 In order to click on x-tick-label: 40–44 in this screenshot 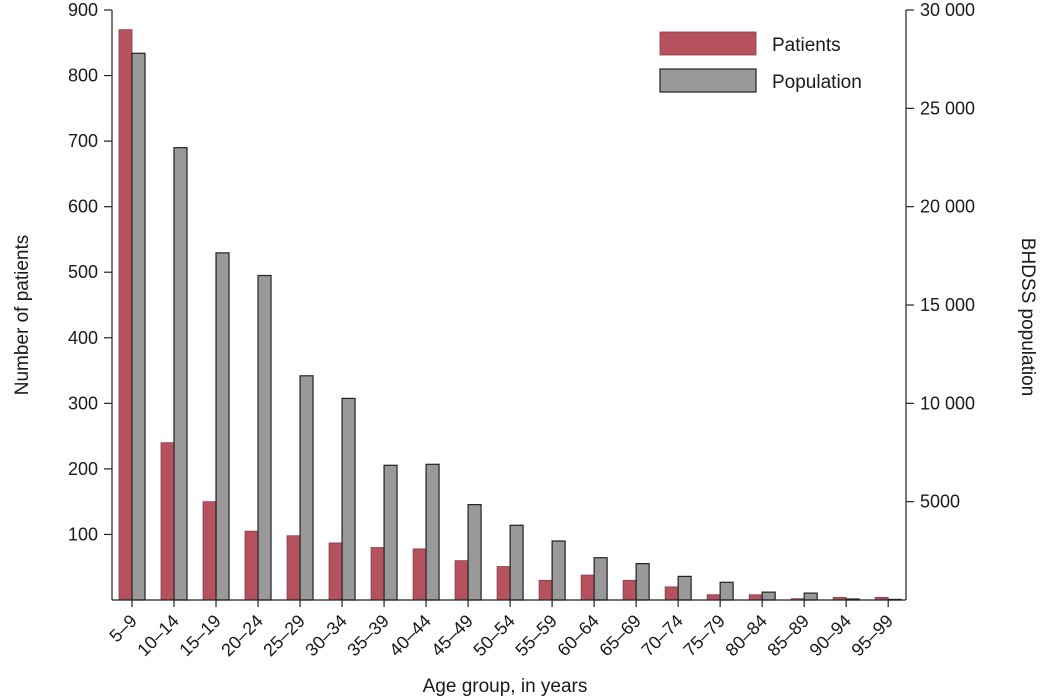, I will do `click(410, 636)`.